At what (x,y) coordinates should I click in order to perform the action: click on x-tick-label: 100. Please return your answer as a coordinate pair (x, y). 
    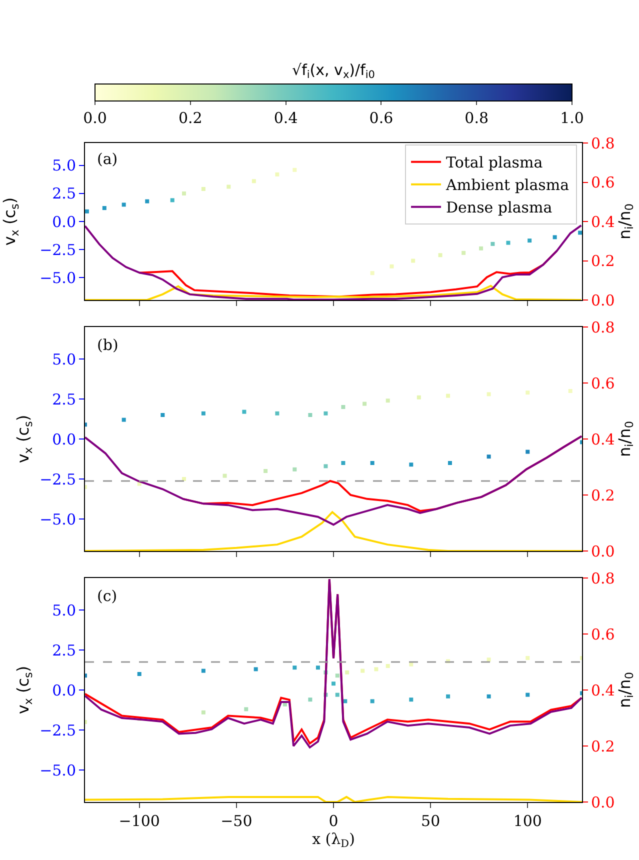
    Looking at the image, I should click on (527, 821).